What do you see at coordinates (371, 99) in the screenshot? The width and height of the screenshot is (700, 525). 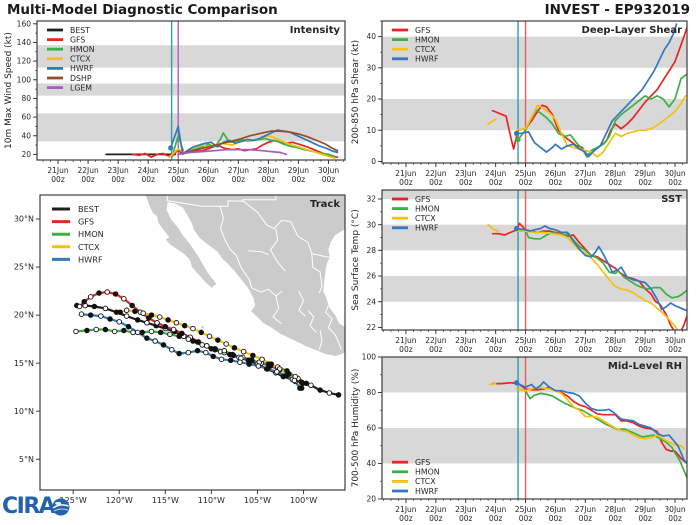 I see `svg-text: 20` at bounding box center [371, 99].